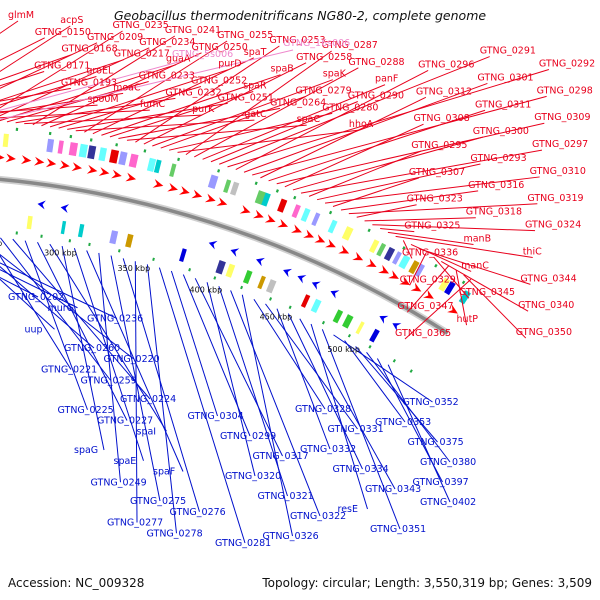 Image resolution: width=600 pixels, height=600 pixels. I want to click on reverse-gene-label: GTNG_0304, so click(216, 416).